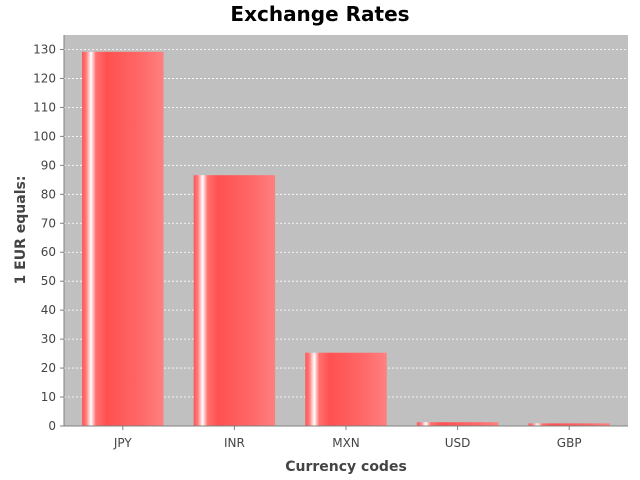  I want to click on y-tick-label: 100, so click(44, 136).